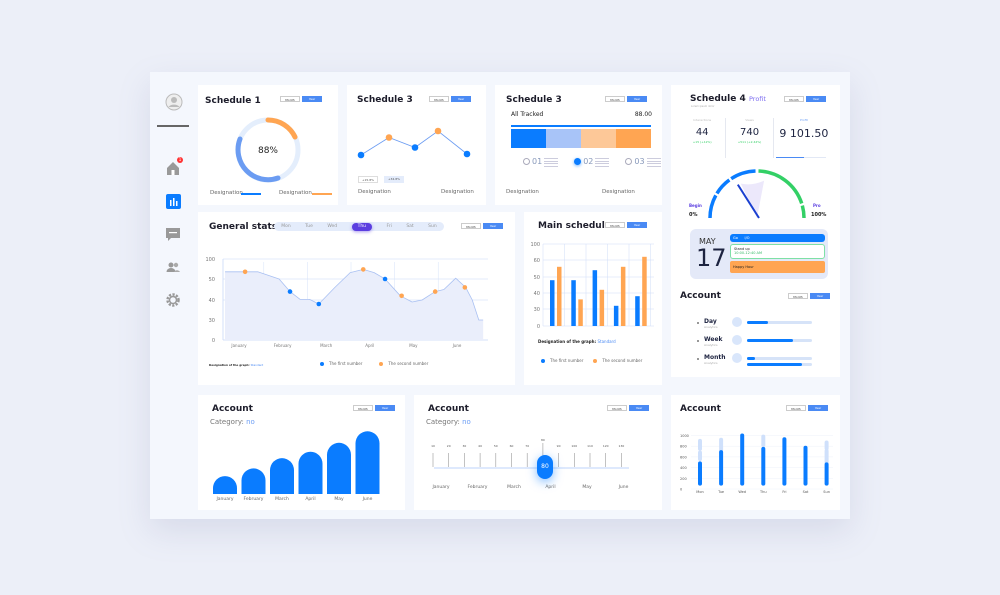  Describe the element at coordinates (574, 446) in the screenshot. I see `slider-tick-label: 100` at that location.